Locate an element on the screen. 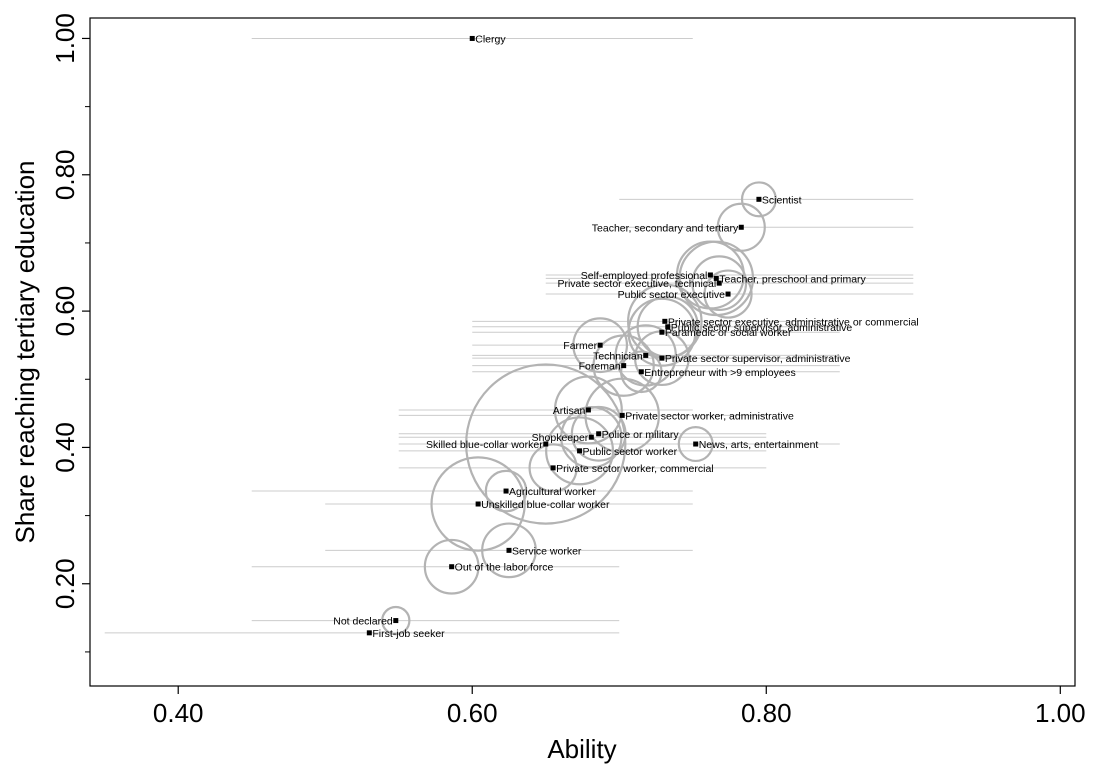  point-label: Service worker is located at coordinates (547, 551).